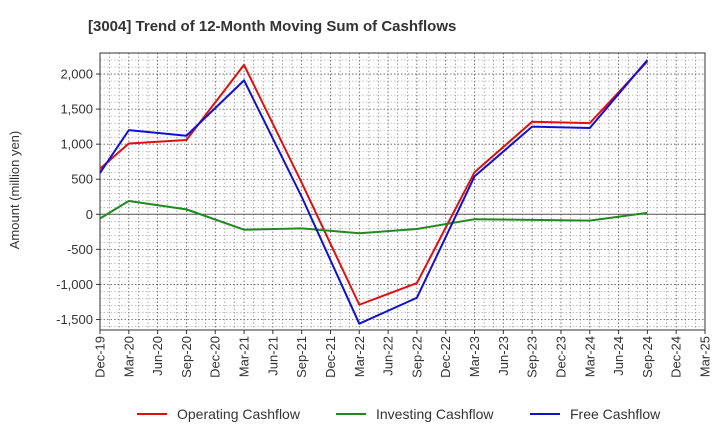 Image resolution: width=720 pixels, height=440 pixels. Describe the element at coordinates (76, 74) in the screenshot. I see `y-tick-label: 2,000` at that location.